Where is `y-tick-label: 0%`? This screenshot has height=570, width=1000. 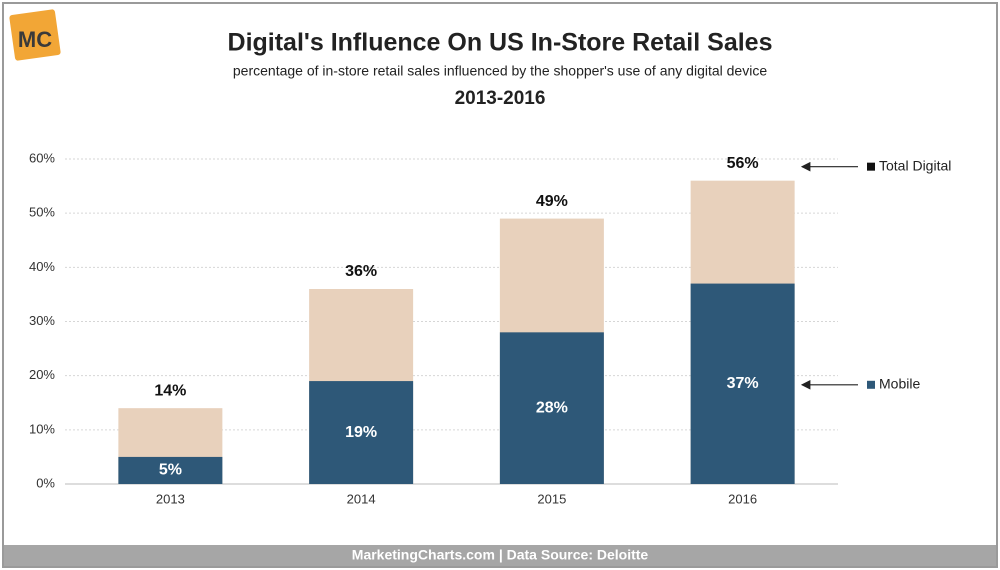
y-tick-label: 0% is located at coordinates (45, 482).